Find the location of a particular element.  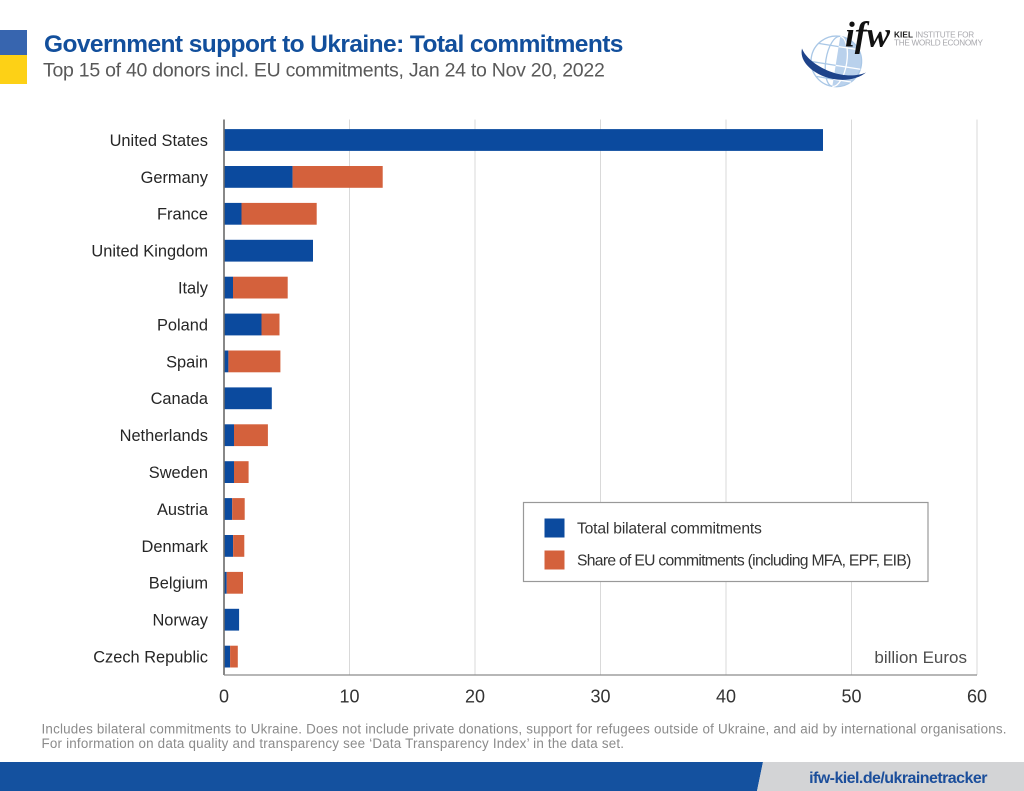

svg-text: Austria is located at coordinates (183, 510).